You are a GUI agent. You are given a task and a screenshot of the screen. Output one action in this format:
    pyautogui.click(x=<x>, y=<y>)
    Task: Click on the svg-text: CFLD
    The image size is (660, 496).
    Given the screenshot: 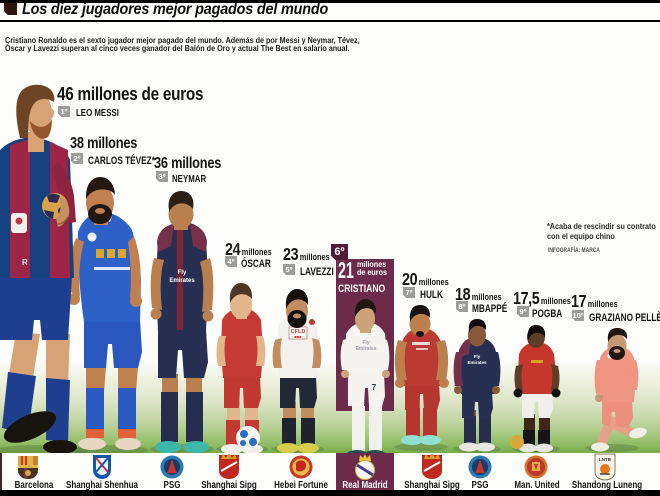 What is the action you would take?
    pyautogui.click(x=298, y=332)
    